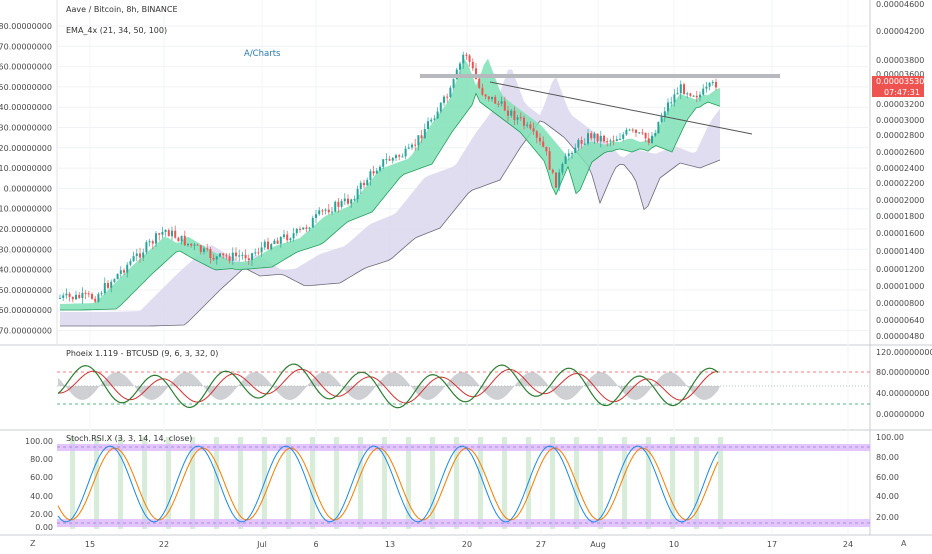 The height and width of the screenshot is (554, 932). Describe the element at coordinates (389, 386) in the screenshot. I see `phoeix-area` at that location.